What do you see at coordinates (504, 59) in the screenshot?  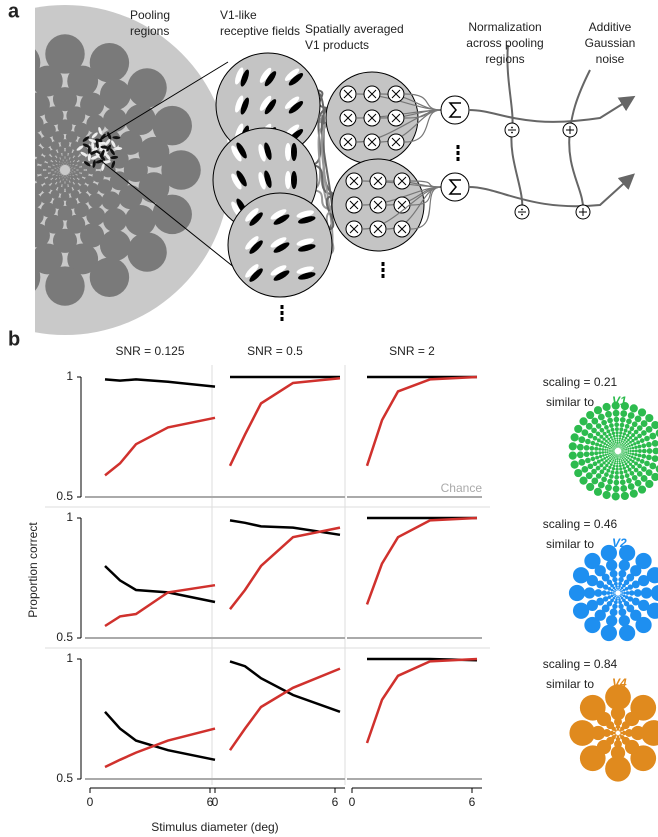 I see `caption: regions` at bounding box center [504, 59].